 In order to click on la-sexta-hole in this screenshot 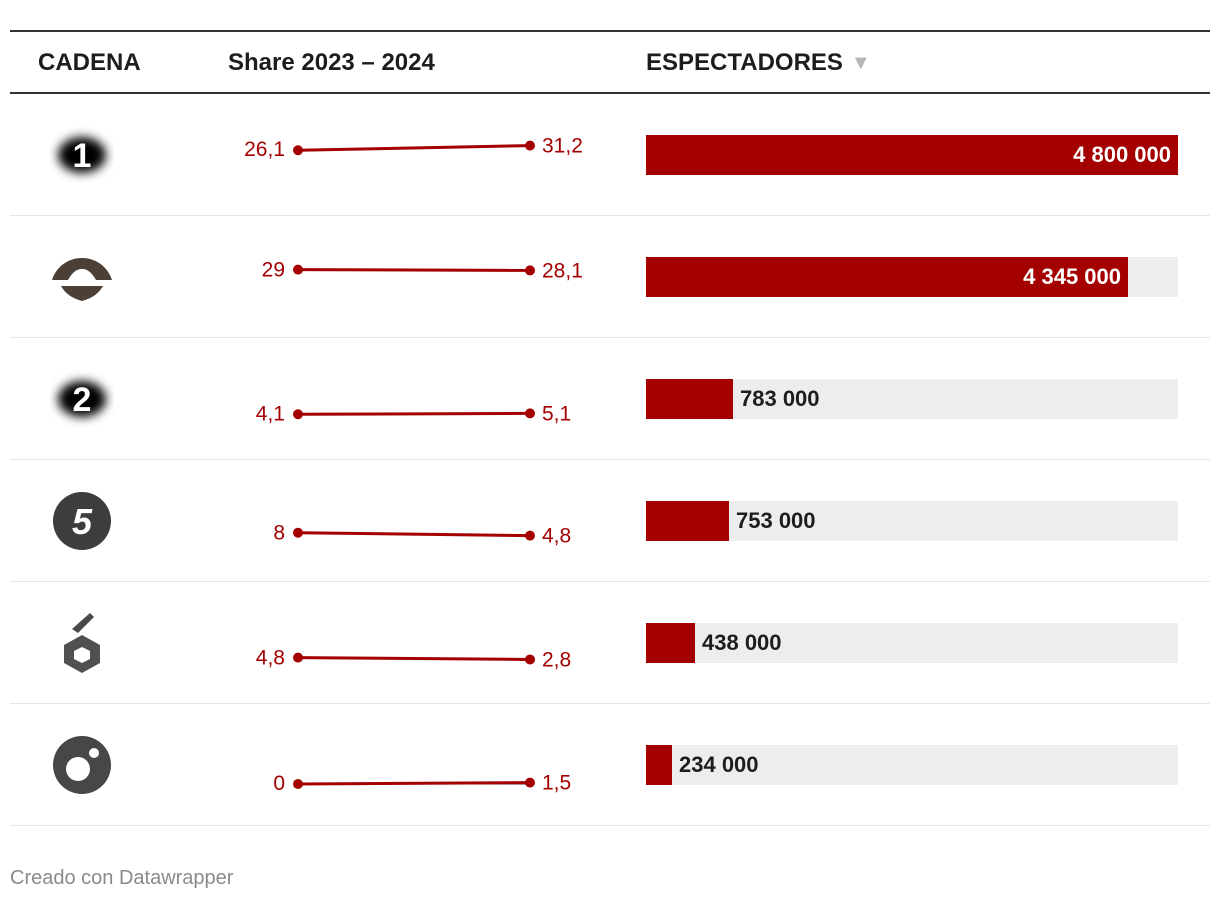, I will do `click(82, 655)`.